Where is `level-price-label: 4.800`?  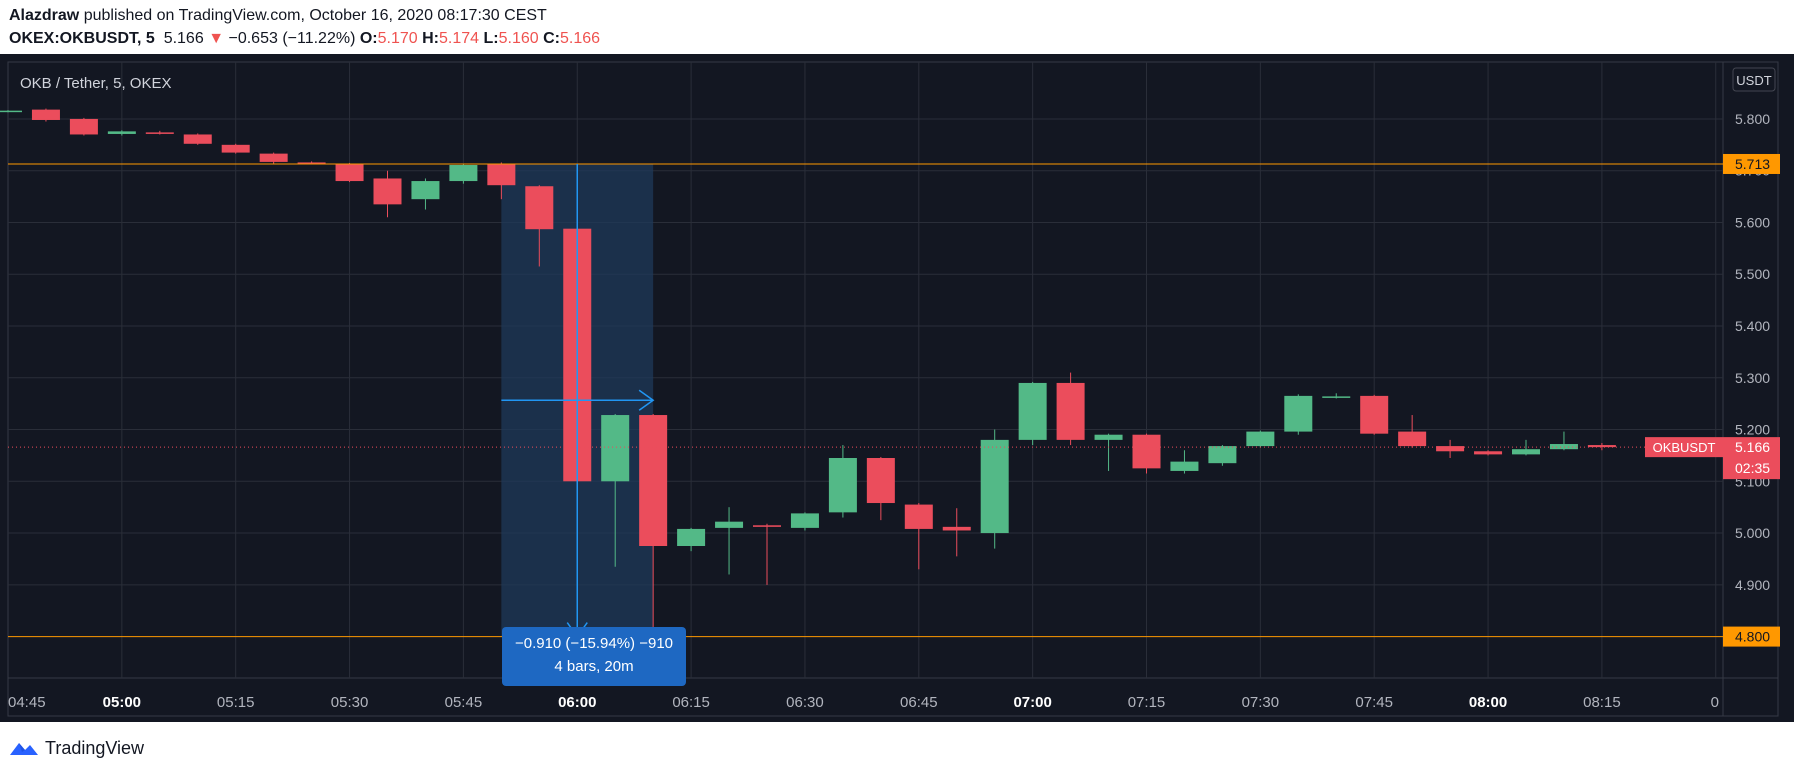
level-price-label: 4.800 is located at coordinates (1752, 637).